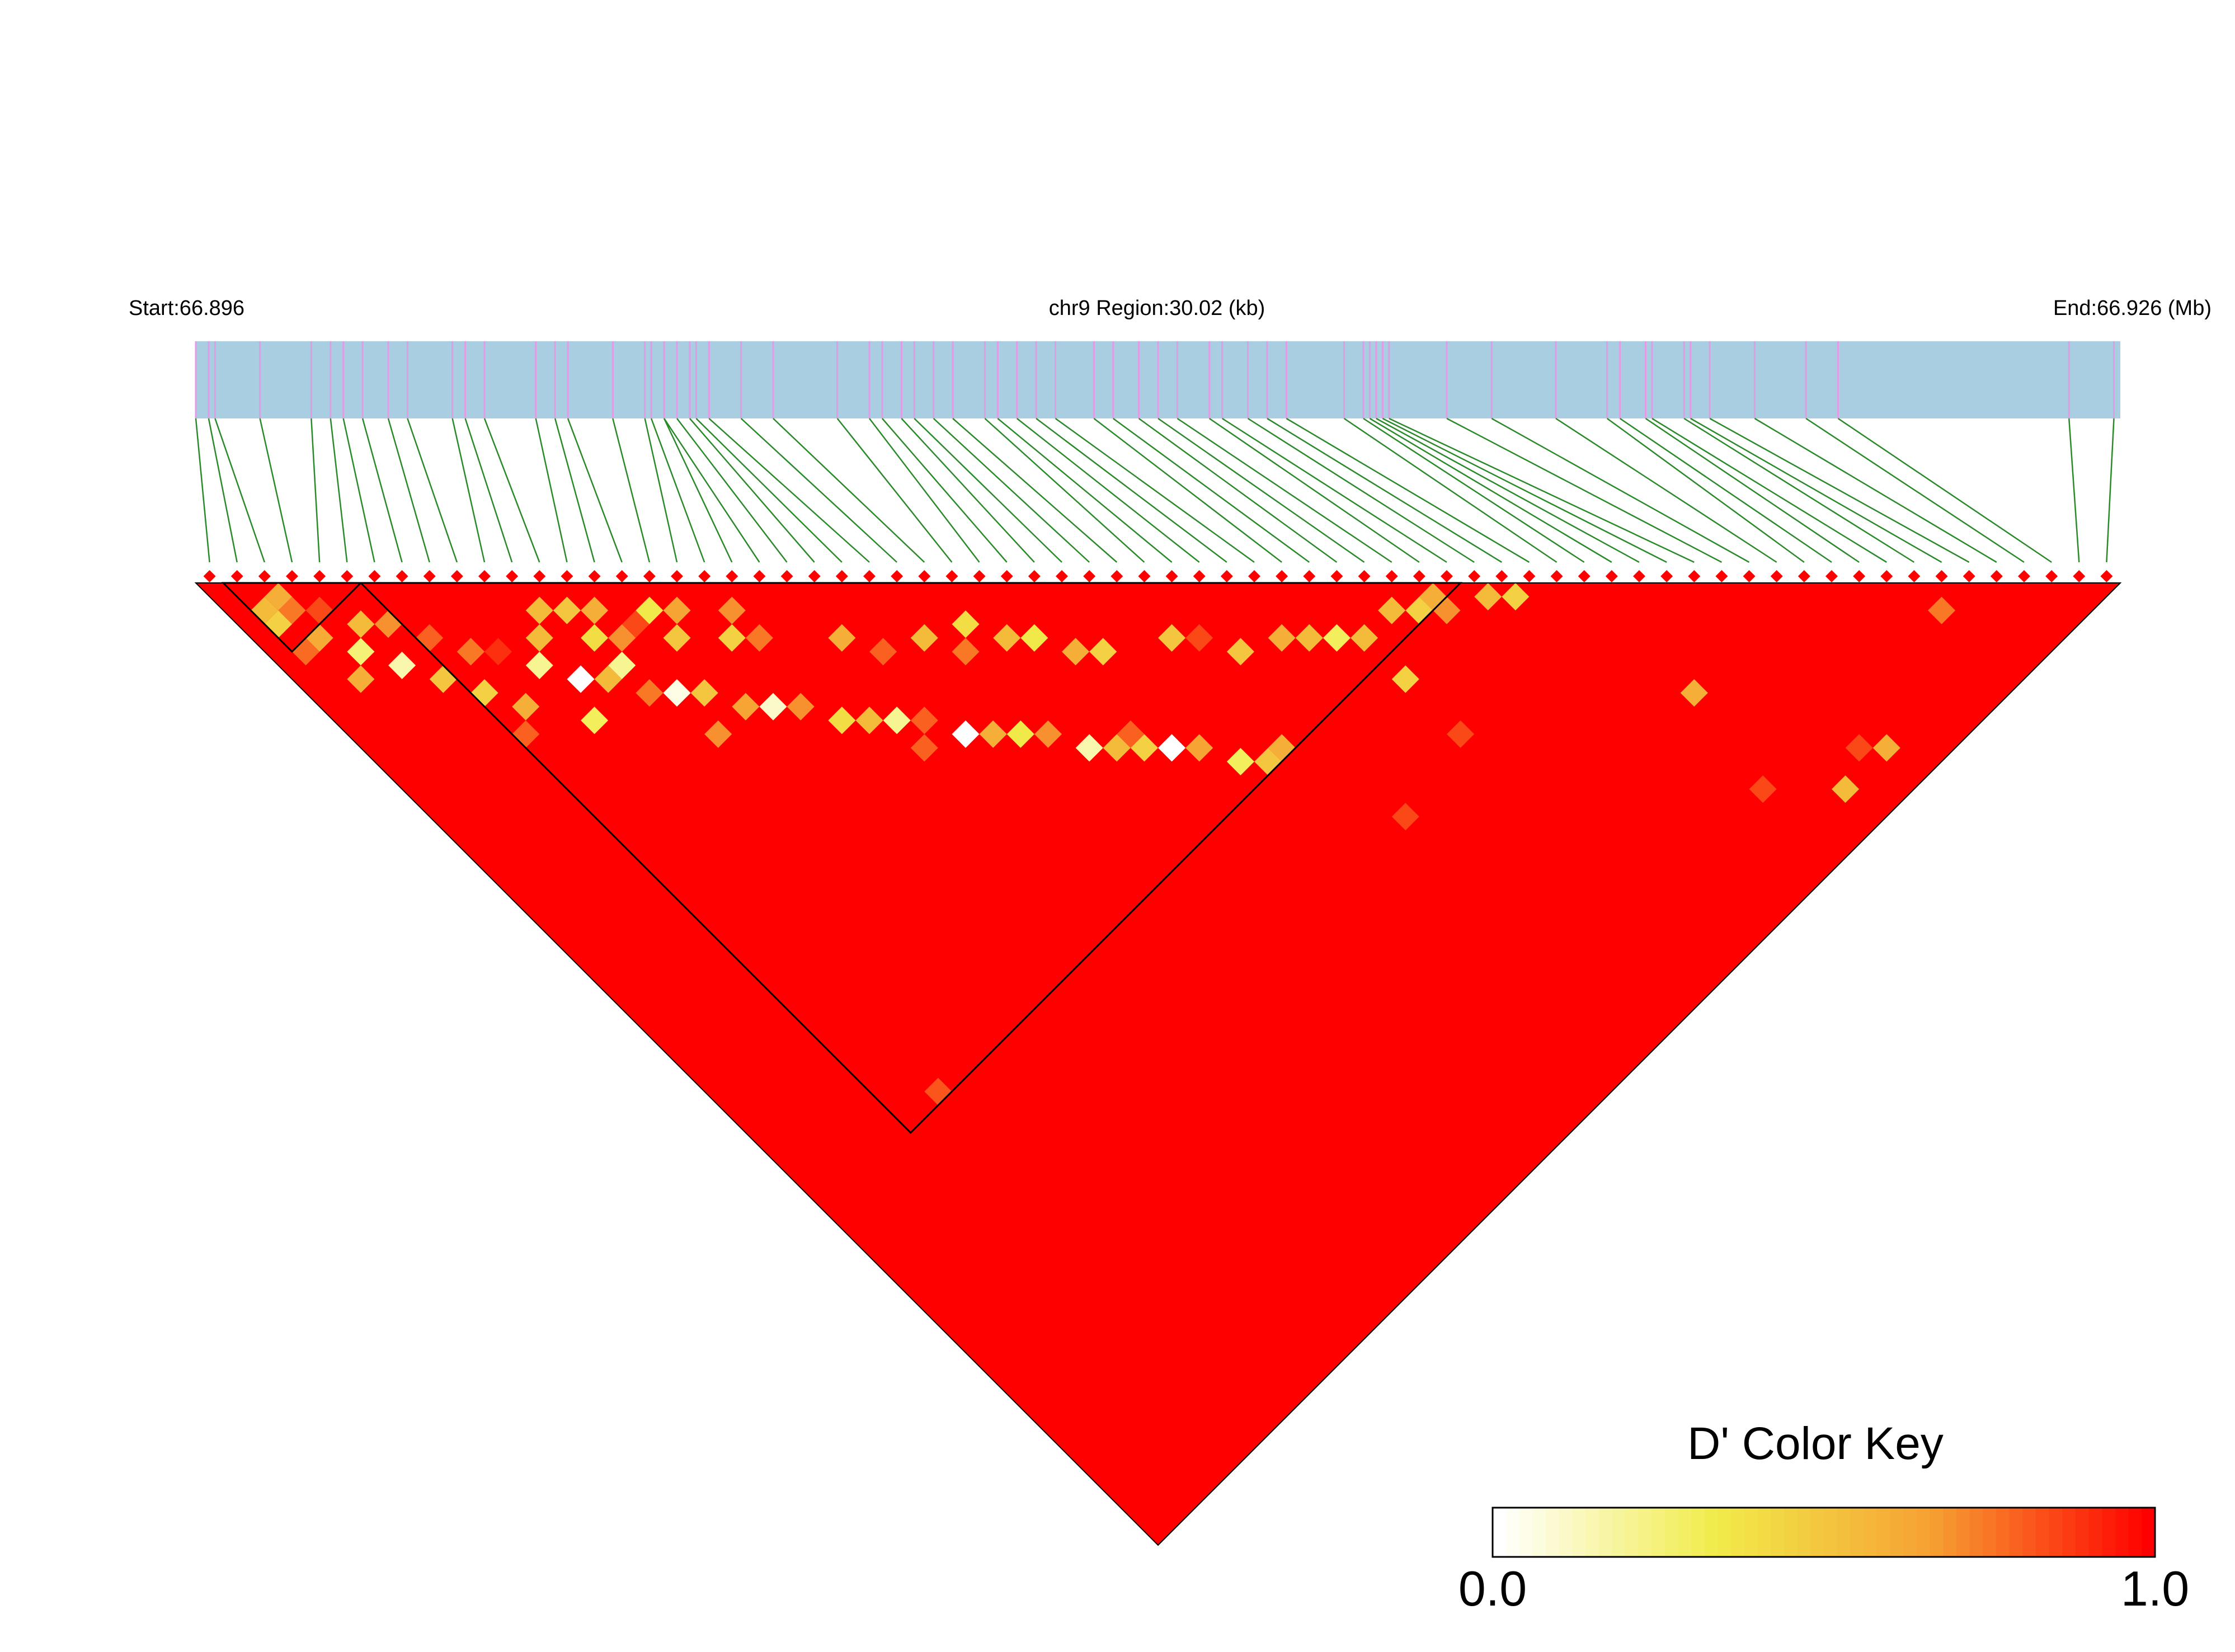  What do you see at coordinates (1157, 379) in the screenshot?
I see `region-bar-group` at bounding box center [1157, 379].